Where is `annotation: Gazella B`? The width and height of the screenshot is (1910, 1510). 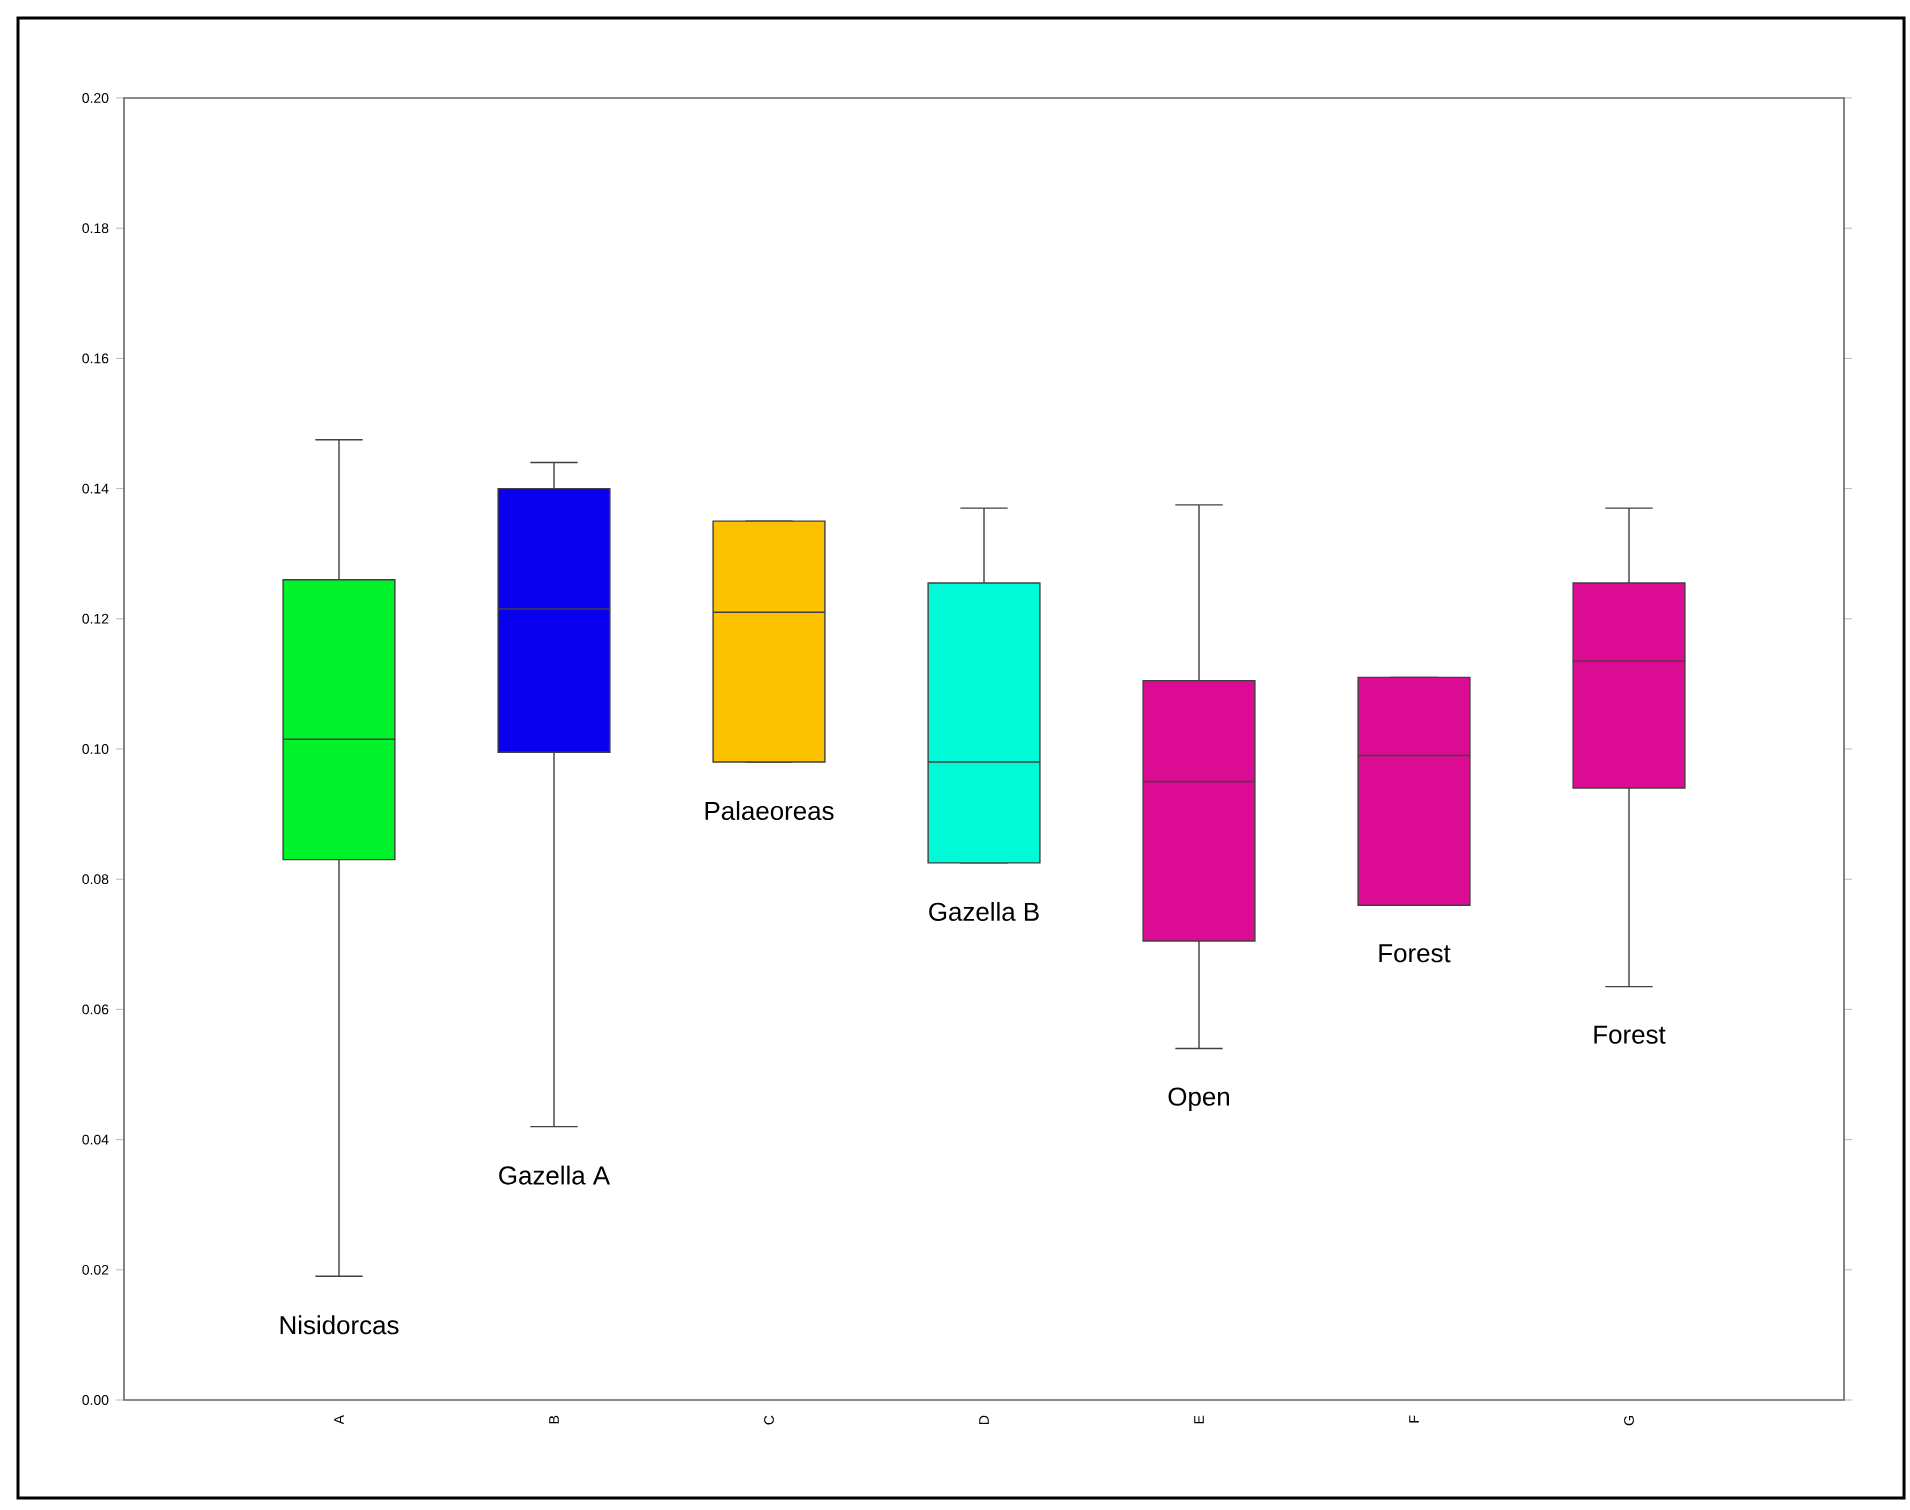 annotation: Gazella B is located at coordinates (984, 911).